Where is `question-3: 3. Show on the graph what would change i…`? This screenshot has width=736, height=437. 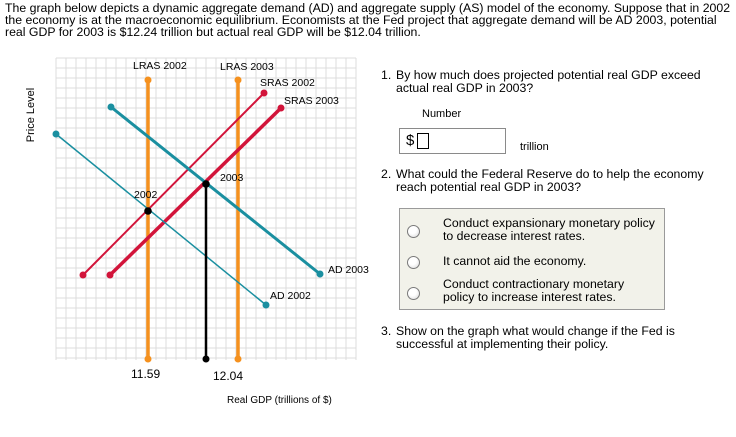
question-3: 3. Show on the graph what would change i… is located at coordinates (553, 338).